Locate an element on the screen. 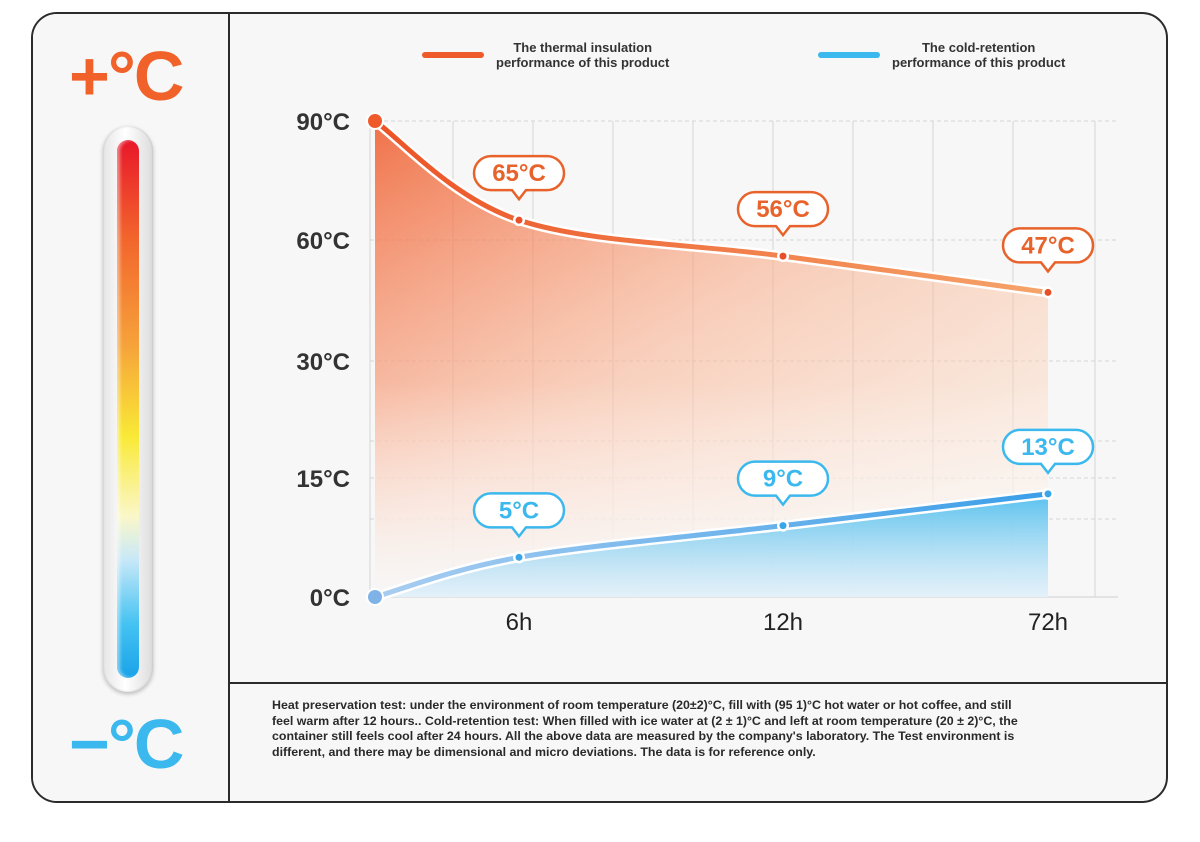 This screenshot has width=1200, height=842. data-label: 47°C is located at coordinates (1048, 245).